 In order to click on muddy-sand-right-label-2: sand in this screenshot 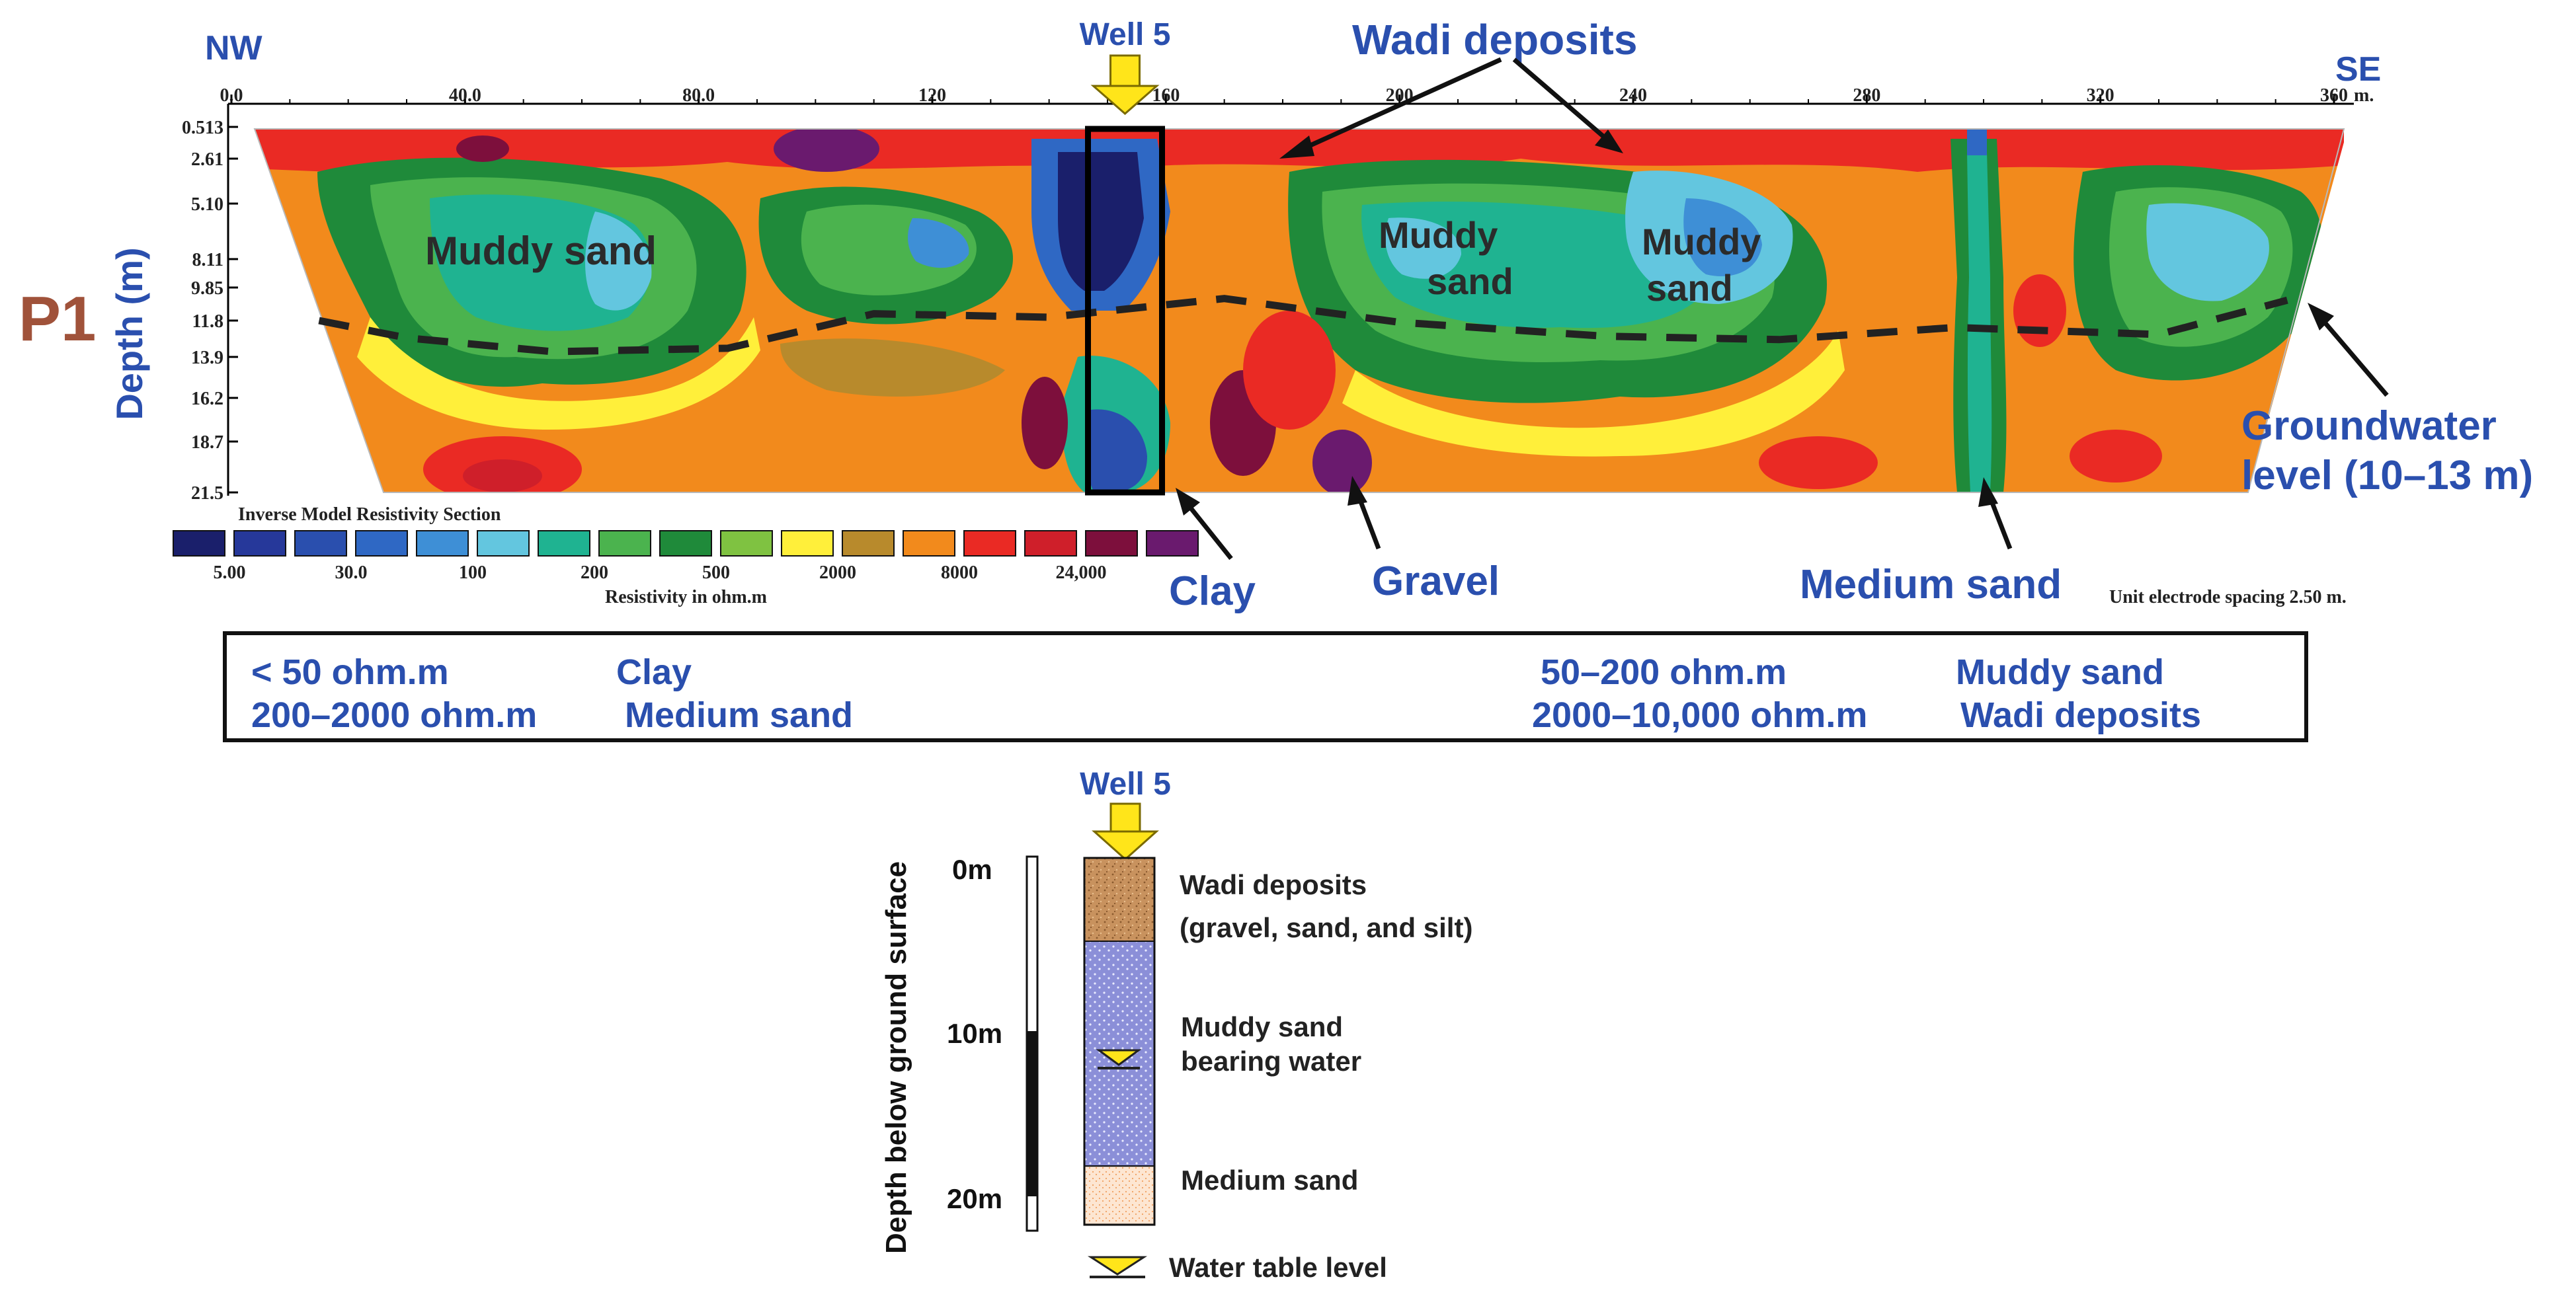, I will do `click(1690, 288)`.